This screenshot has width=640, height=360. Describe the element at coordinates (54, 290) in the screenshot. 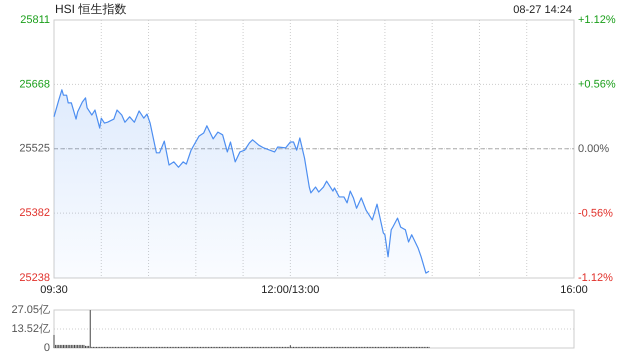

I see `x-tick-label: 09:30` at that location.